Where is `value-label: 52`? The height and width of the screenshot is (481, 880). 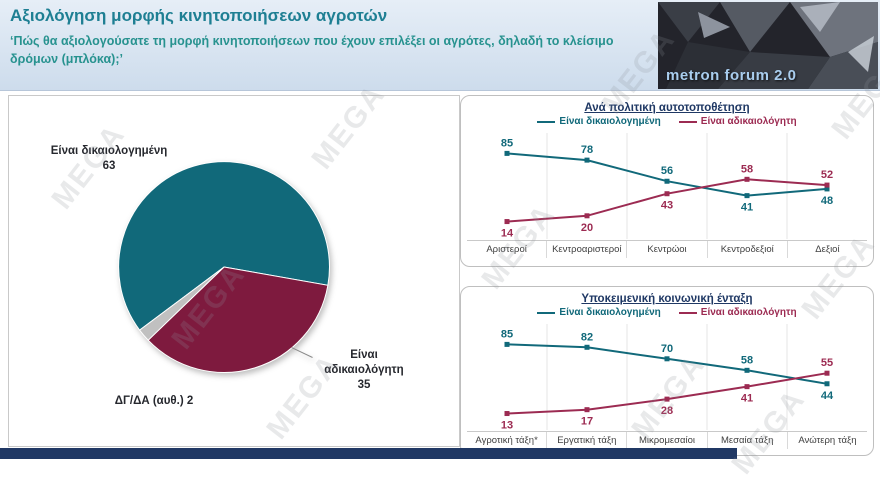
value-label: 52 is located at coordinates (827, 175).